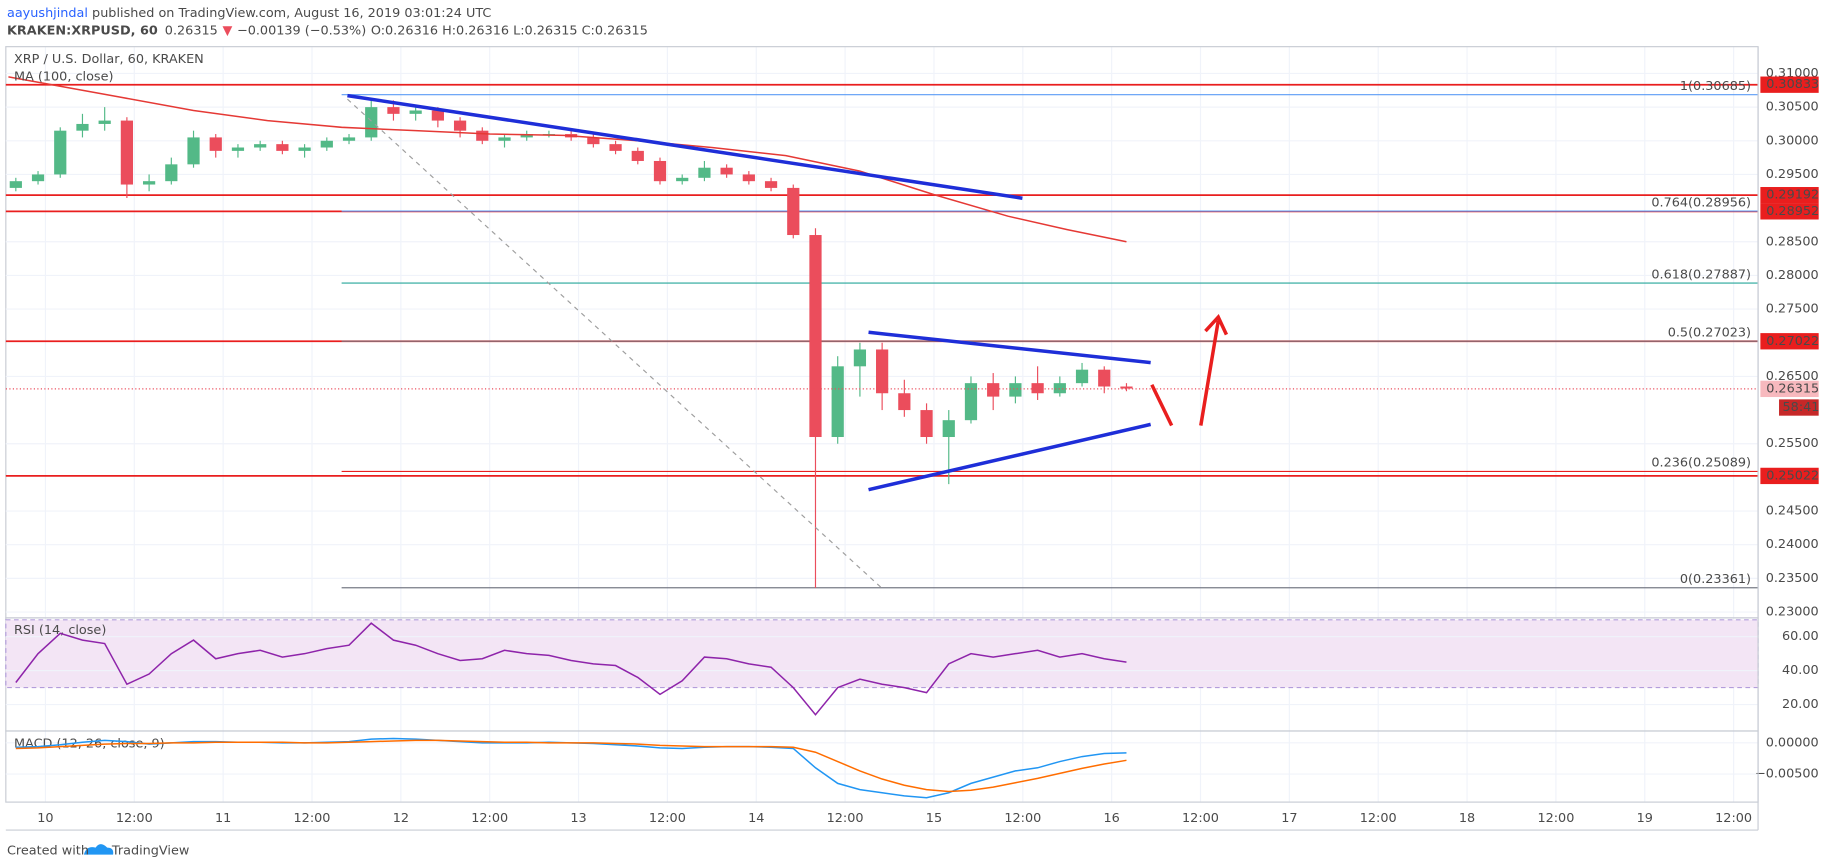 This screenshot has height=868, width=1828. What do you see at coordinates (1792, 107) in the screenshot?
I see `y-tick-label: 0.30500` at bounding box center [1792, 107].